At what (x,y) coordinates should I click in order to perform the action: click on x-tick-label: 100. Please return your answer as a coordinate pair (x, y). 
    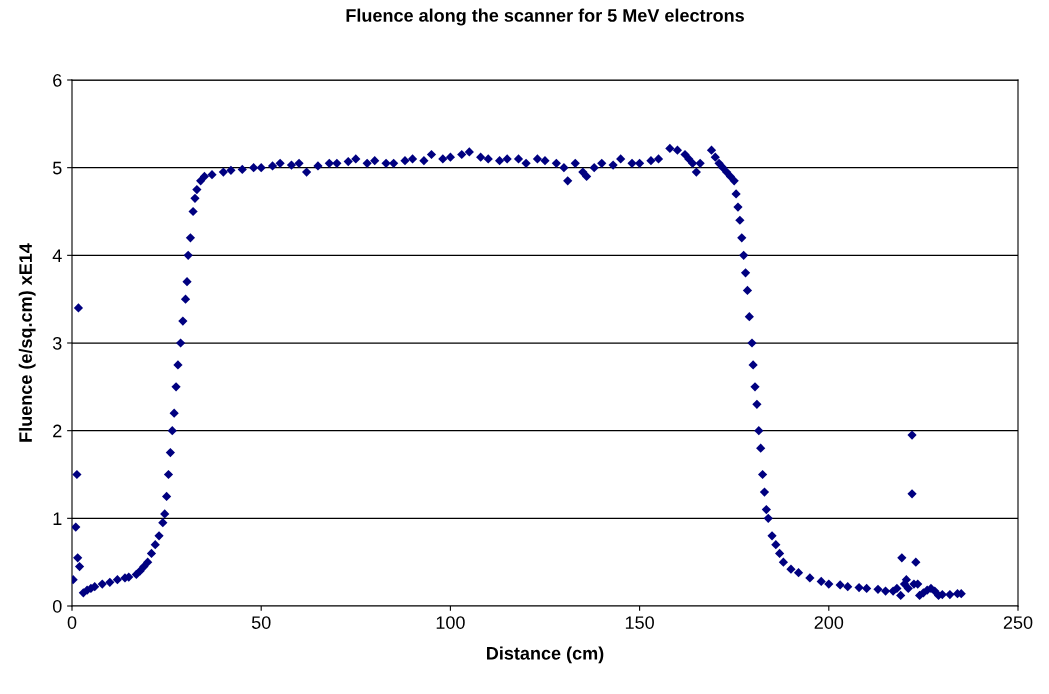
    Looking at the image, I should click on (450, 622).